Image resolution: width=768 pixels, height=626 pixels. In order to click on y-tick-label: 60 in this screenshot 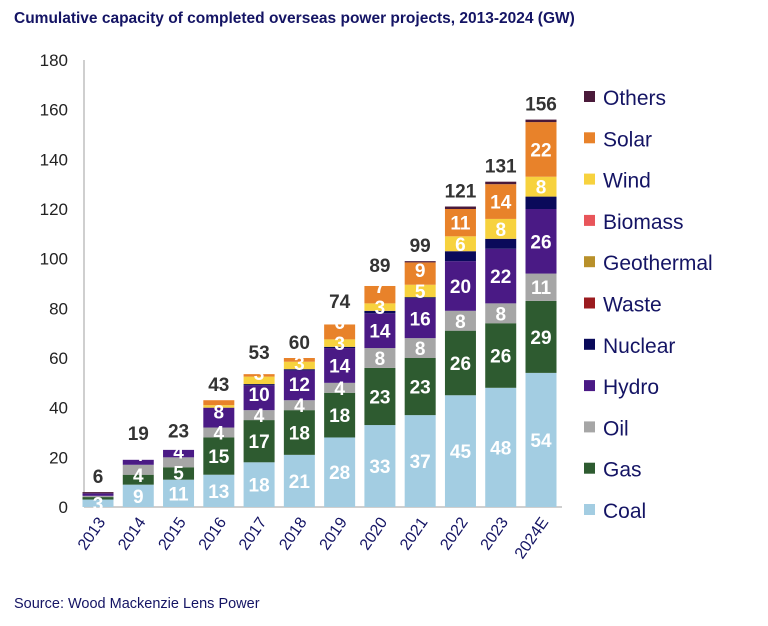, I will do `click(58, 358)`.